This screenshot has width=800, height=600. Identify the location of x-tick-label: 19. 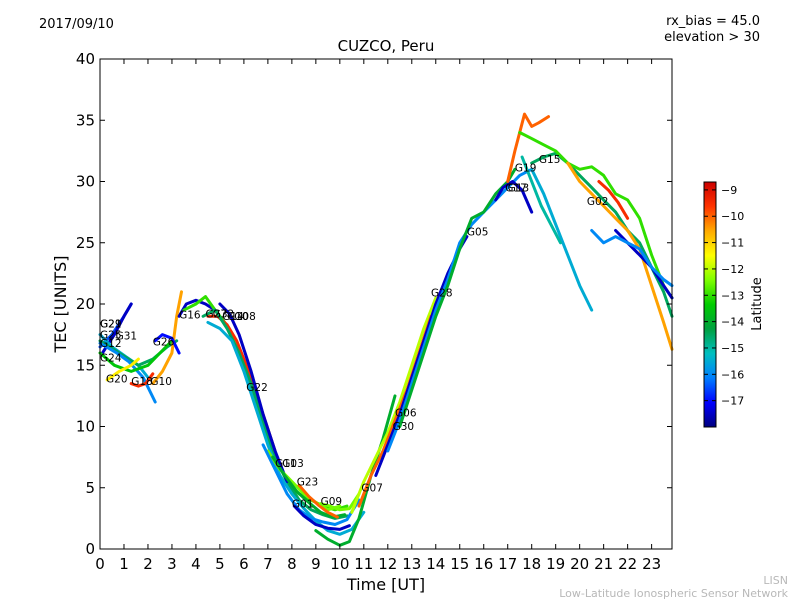
(555, 564).